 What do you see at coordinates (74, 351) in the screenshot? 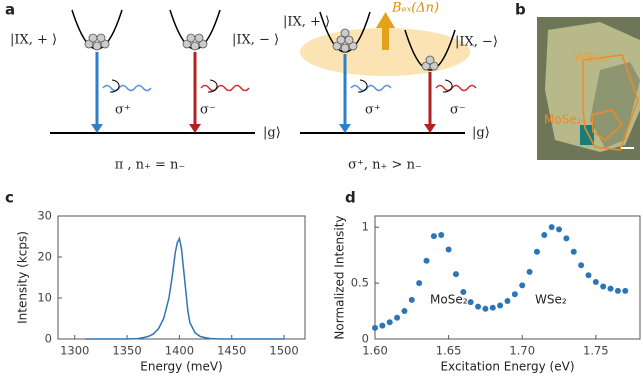
I see `x-tick-label: 1300` at bounding box center [74, 351].